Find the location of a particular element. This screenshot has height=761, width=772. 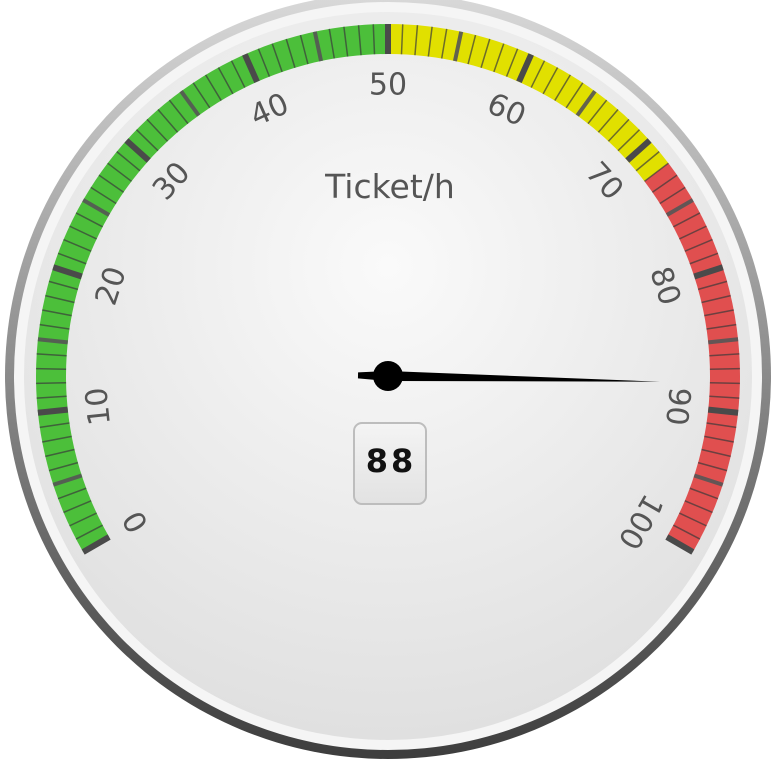

value-readout: 88 is located at coordinates (391, 461).